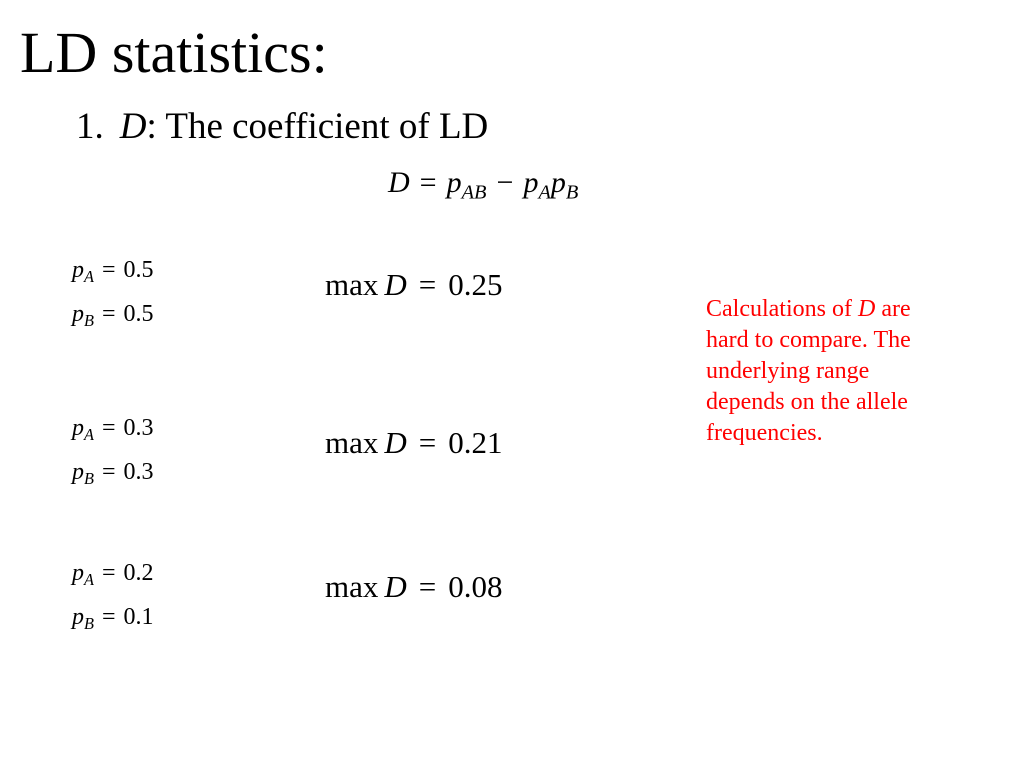  Describe the element at coordinates (866, 309) in the screenshot. I see `note-symbol: D` at that location.